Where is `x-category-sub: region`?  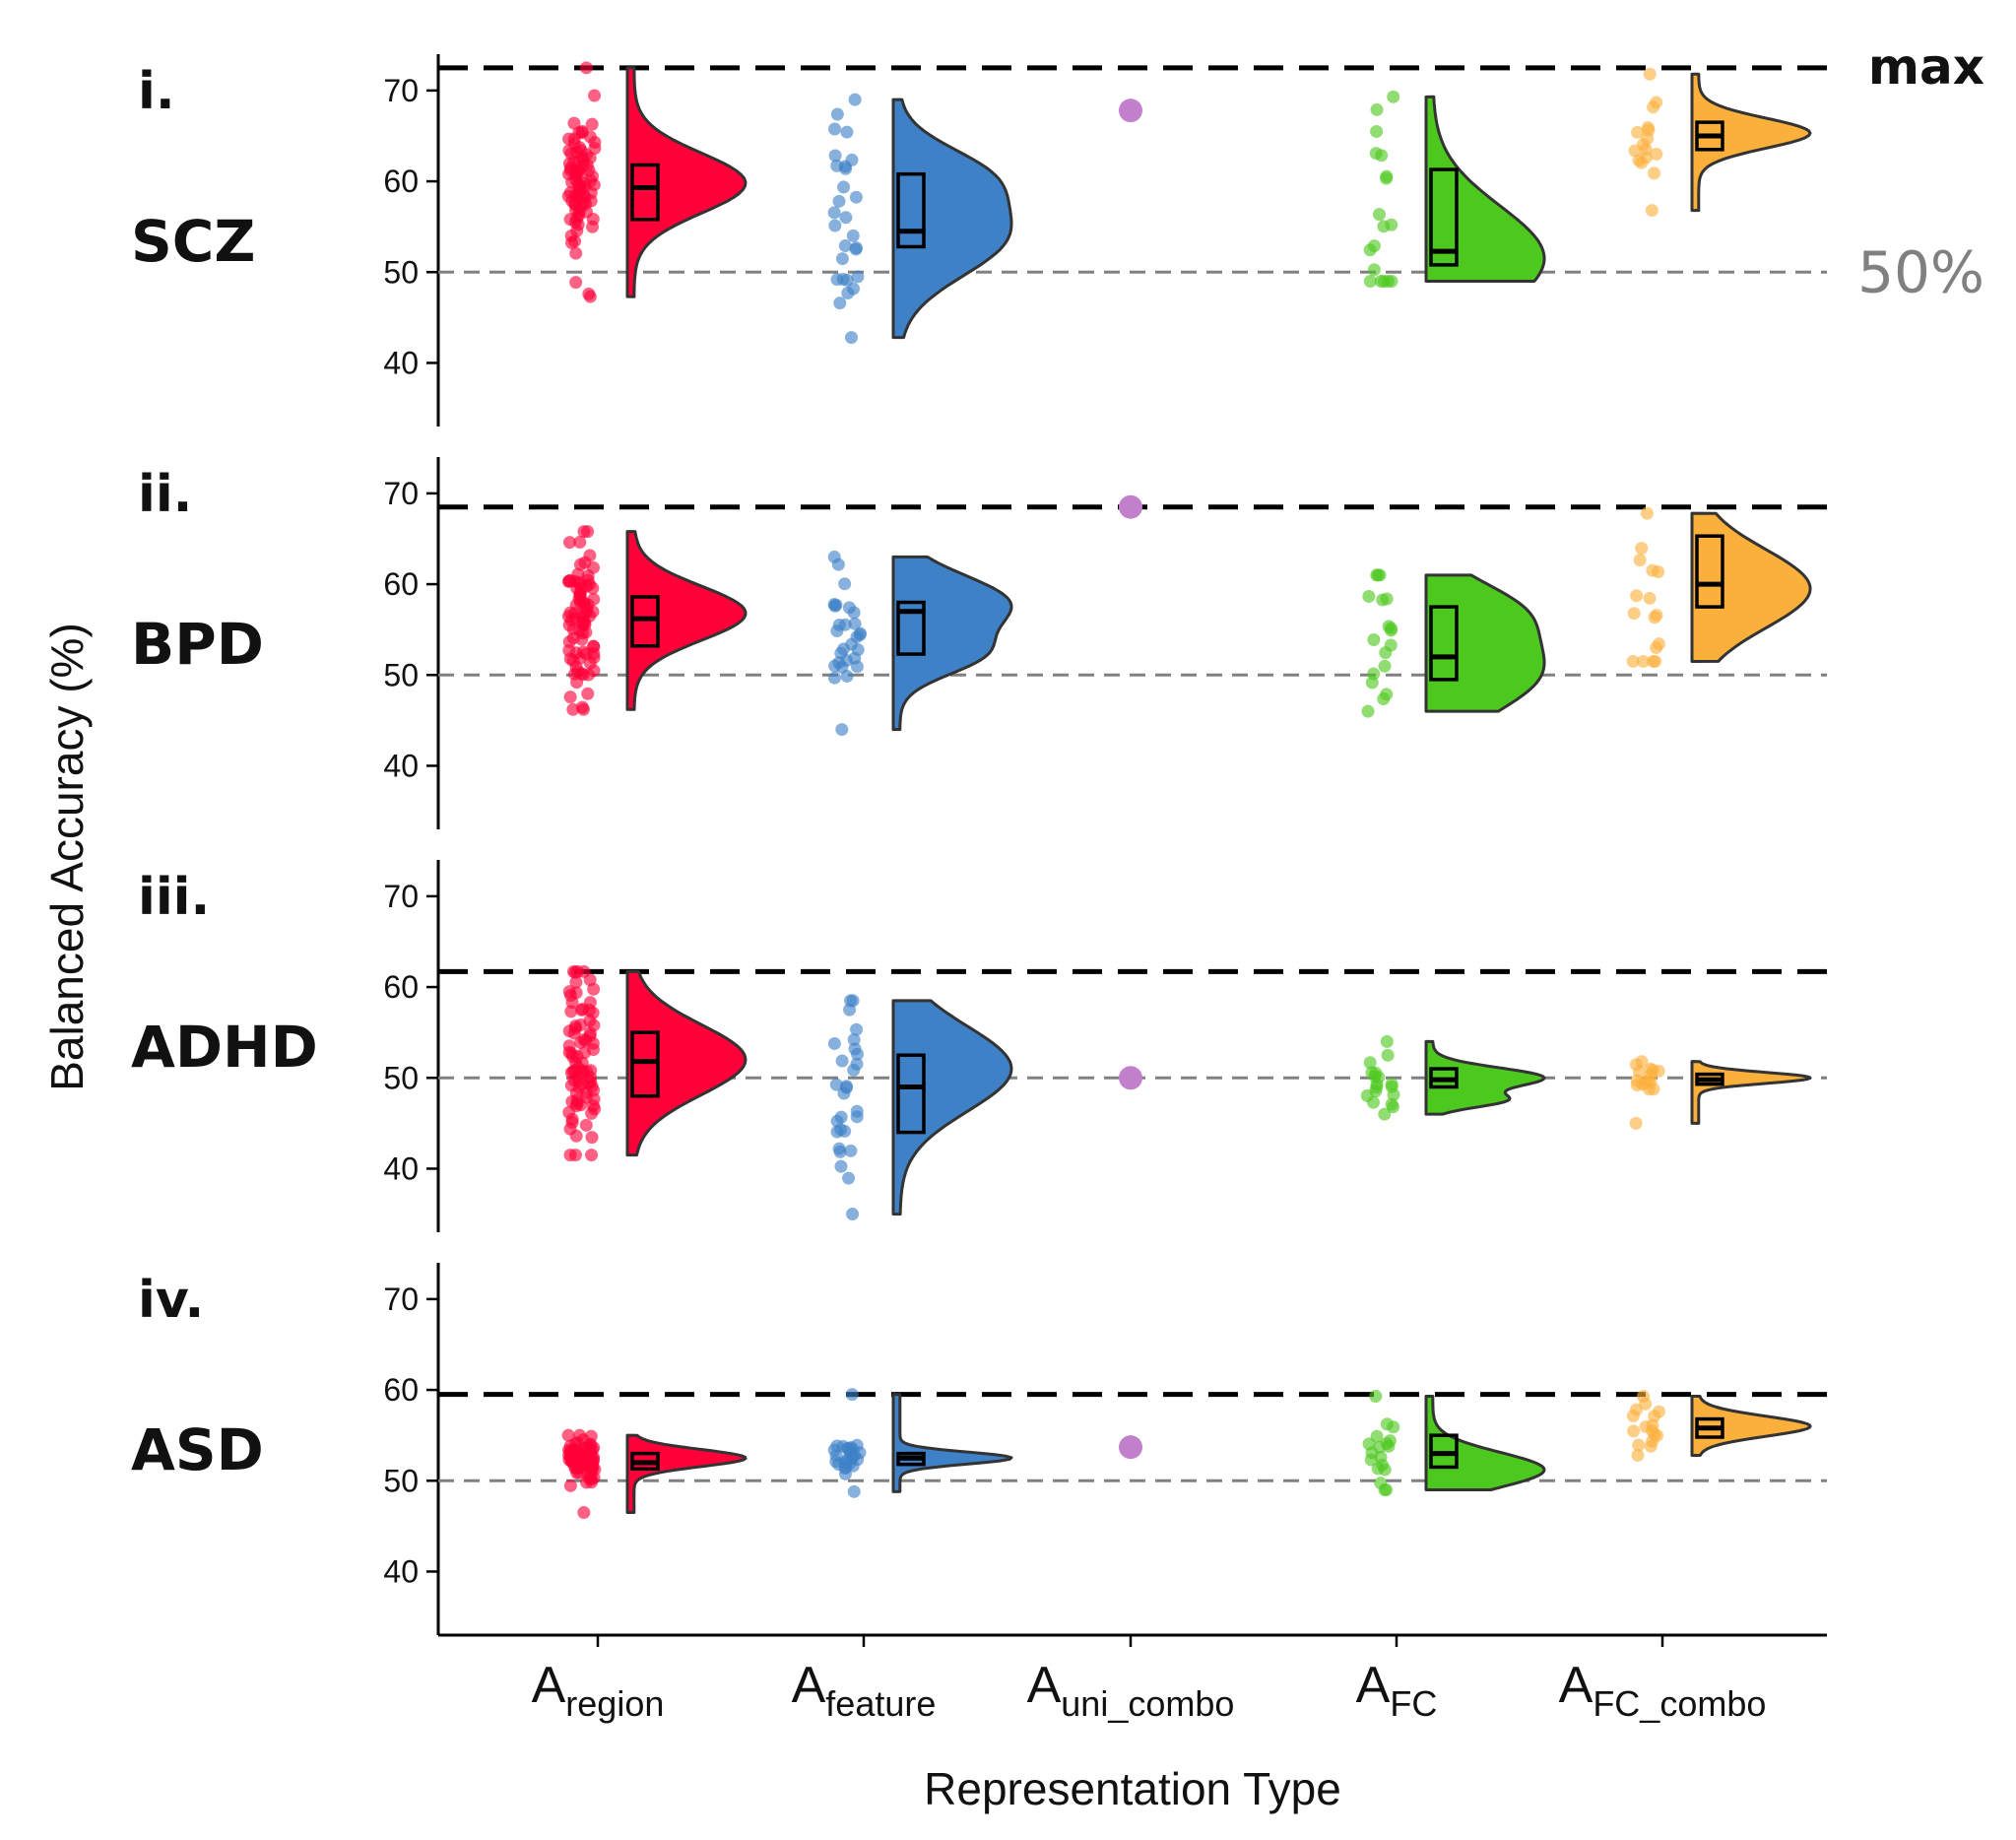 x-category-sub: region is located at coordinates (614, 1703).